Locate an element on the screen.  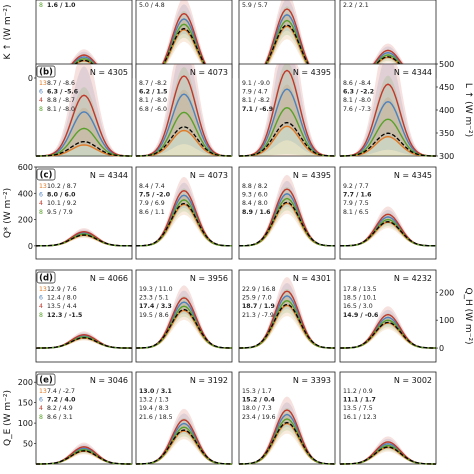
stat-text: 12.3 / -1.5 is located at coordinates (64, 315).